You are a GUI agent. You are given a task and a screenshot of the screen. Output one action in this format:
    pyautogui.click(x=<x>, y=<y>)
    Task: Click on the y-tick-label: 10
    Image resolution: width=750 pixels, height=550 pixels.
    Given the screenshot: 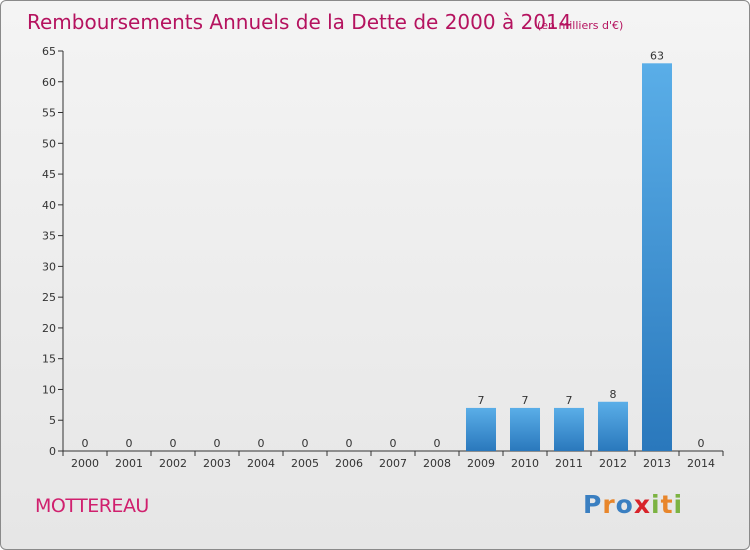 What is the action you would take?
    pyautogui.click(x=49, y=389)
    